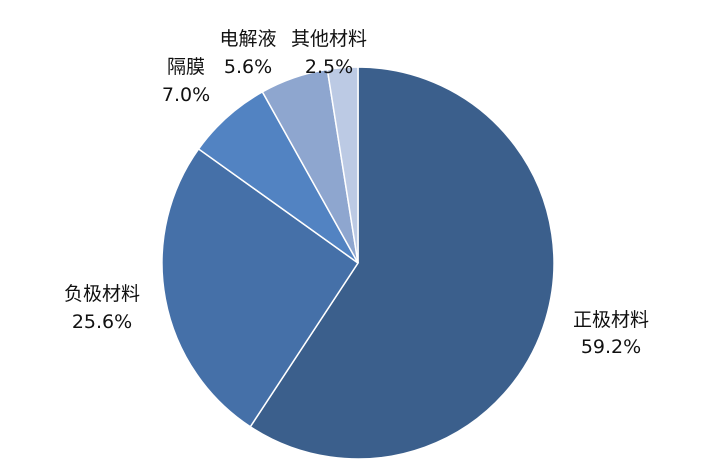  What do you see at coordinates (329, 67) in the screenshot?
I see `slice-value-other-materials: 2.5%` at bounding box center [329, 67].